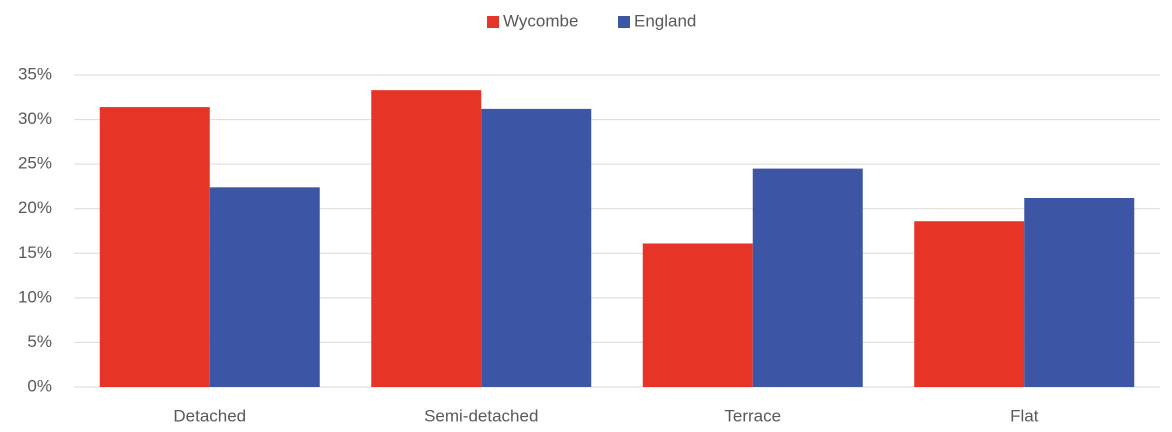 This screenshot has width=1172, height=432. What do you see at coordinates (39, 341) in the screenshot?
I see `y-tick-label: 5%` at bounding box center [39, 341].